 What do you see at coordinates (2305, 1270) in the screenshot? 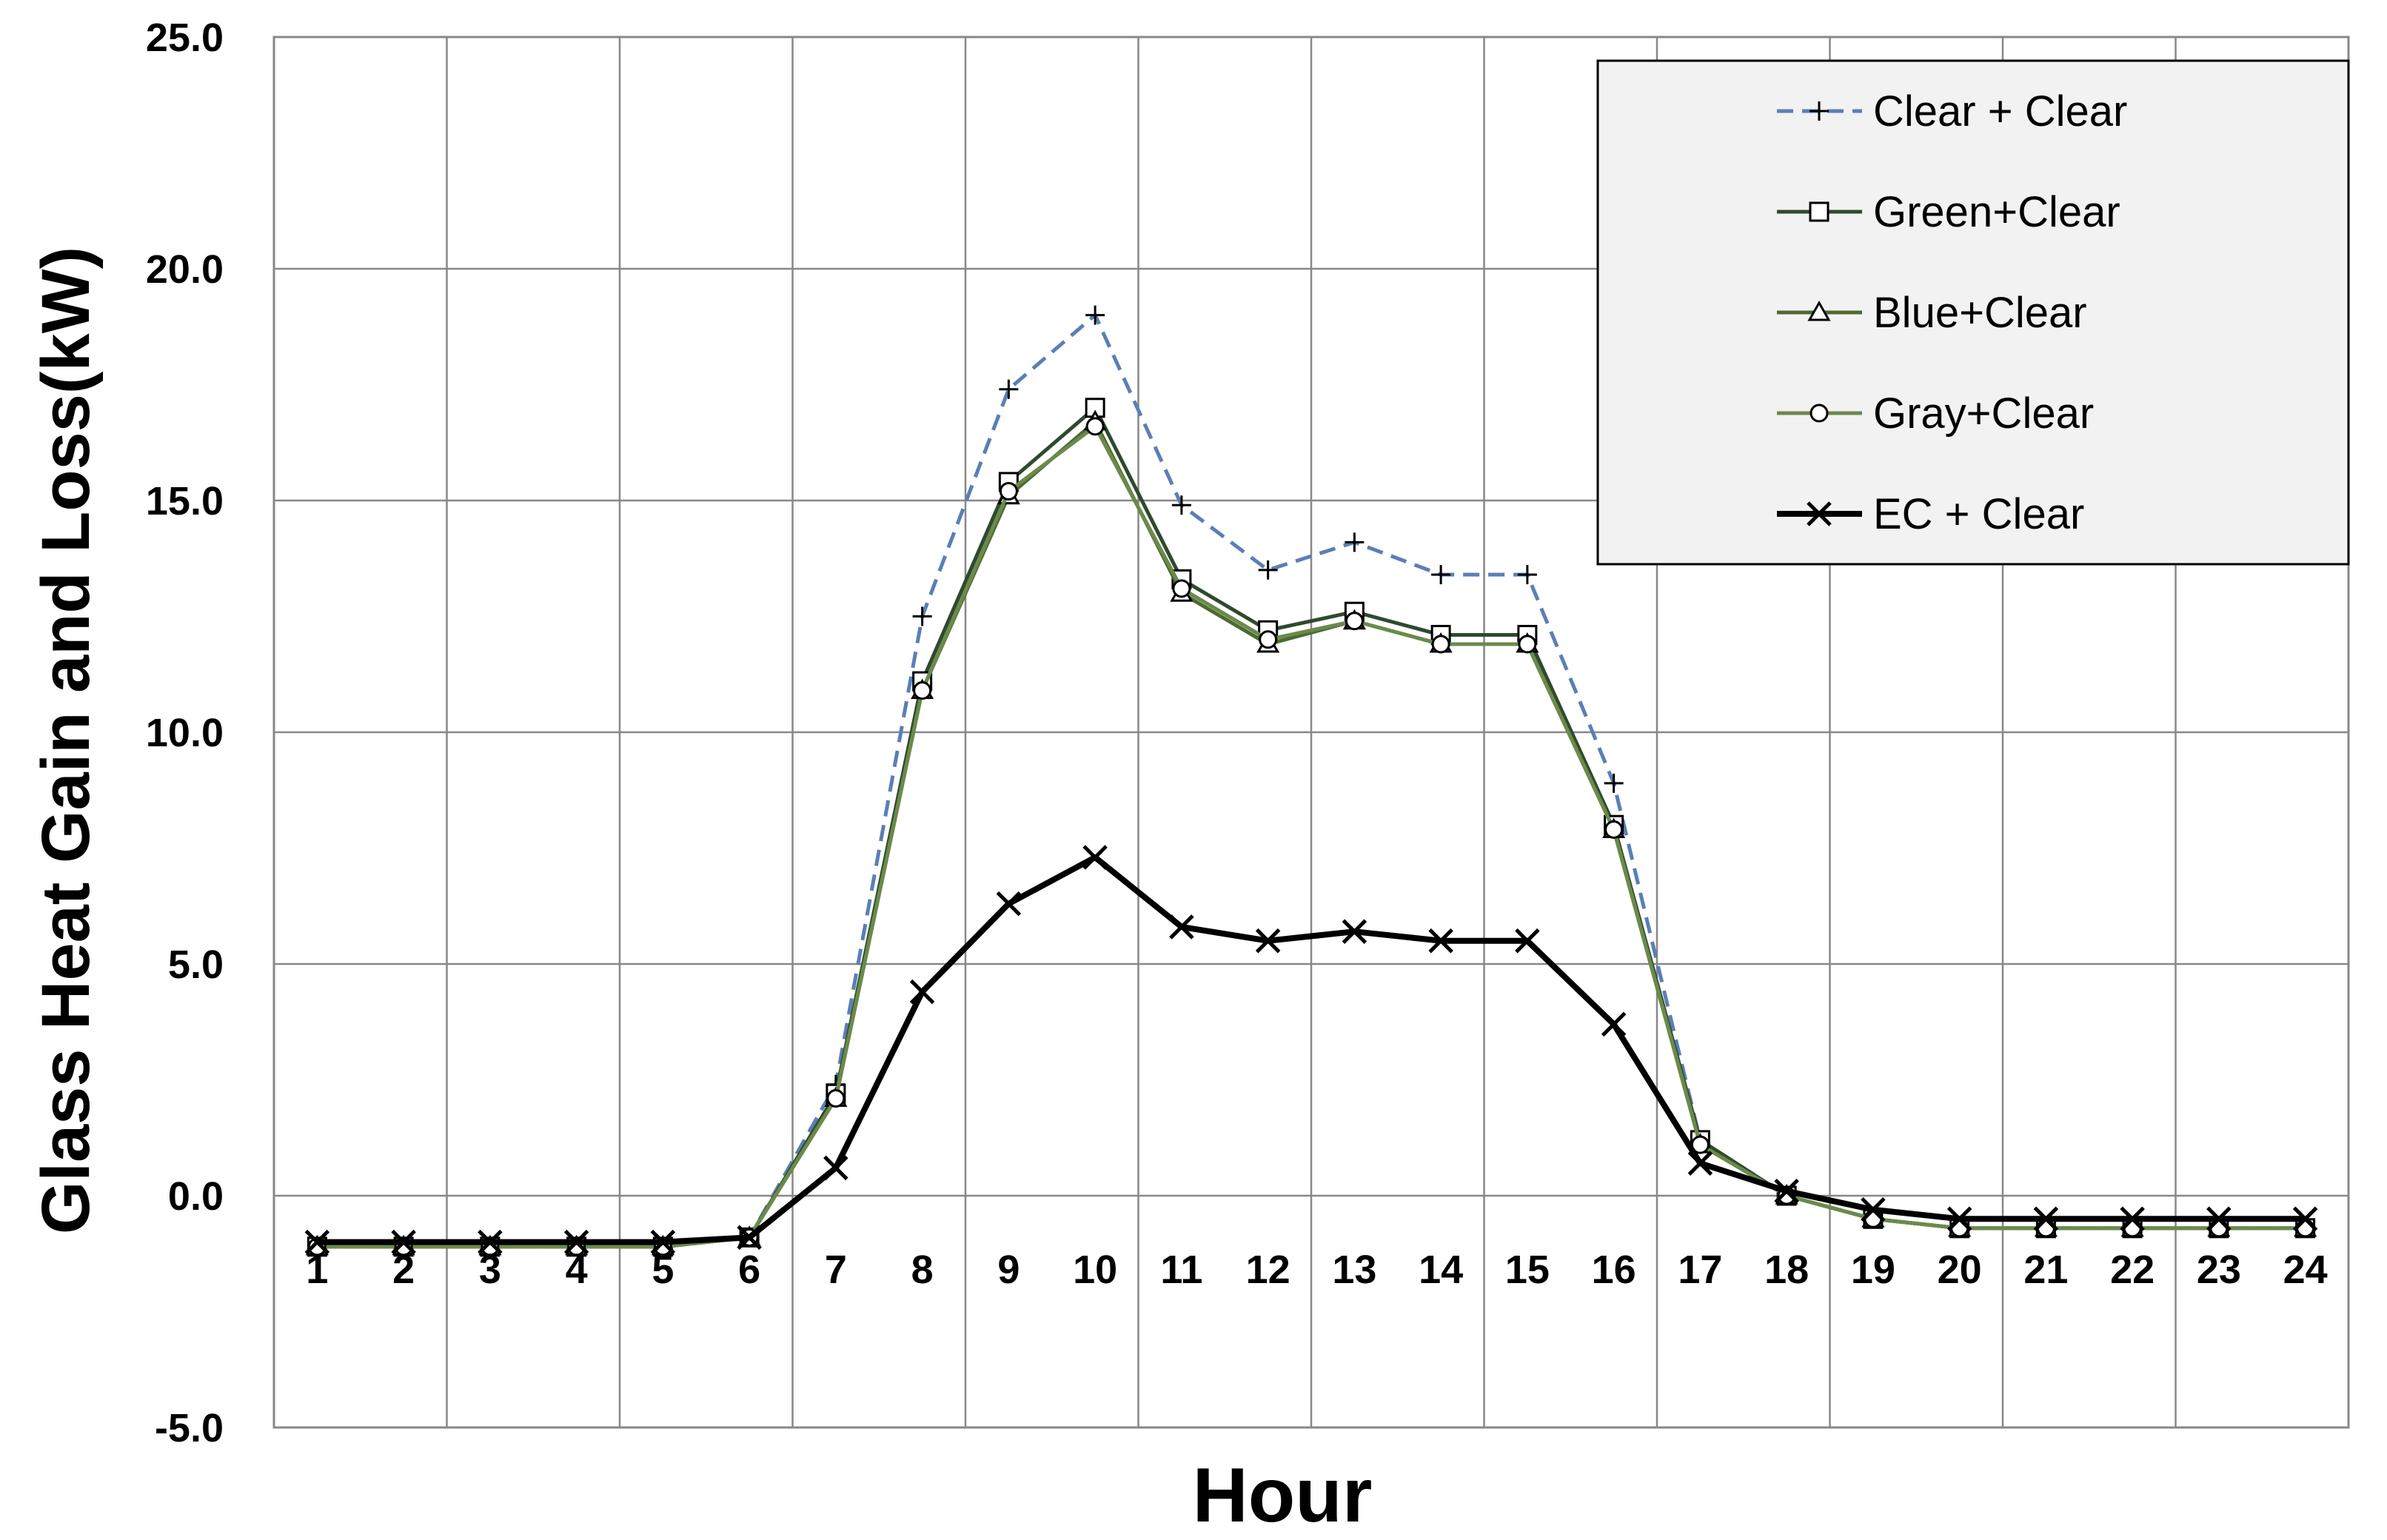
I see `x-tick-label: 24` at bounding box center [2305, 1270].